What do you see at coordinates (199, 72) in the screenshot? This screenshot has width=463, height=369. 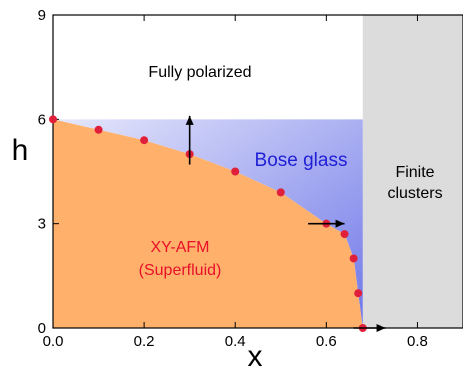 I see `fully-polarized-label: Fully polarized` at bounding box center [199, 72].